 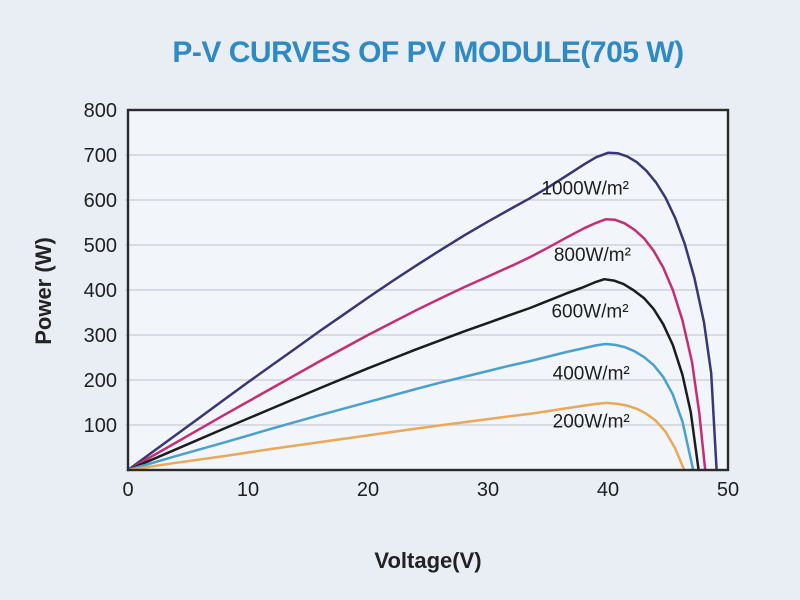 I want to click on y-tick-label-800: 800, so click(x=100, y=111).